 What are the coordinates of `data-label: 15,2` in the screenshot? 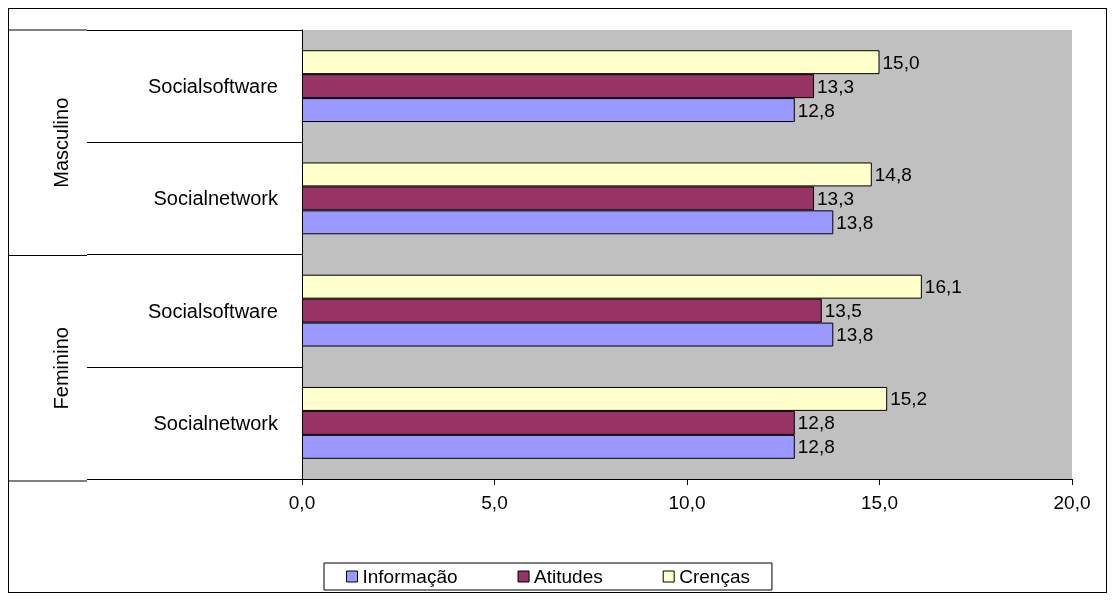 It's located at (909, 399).